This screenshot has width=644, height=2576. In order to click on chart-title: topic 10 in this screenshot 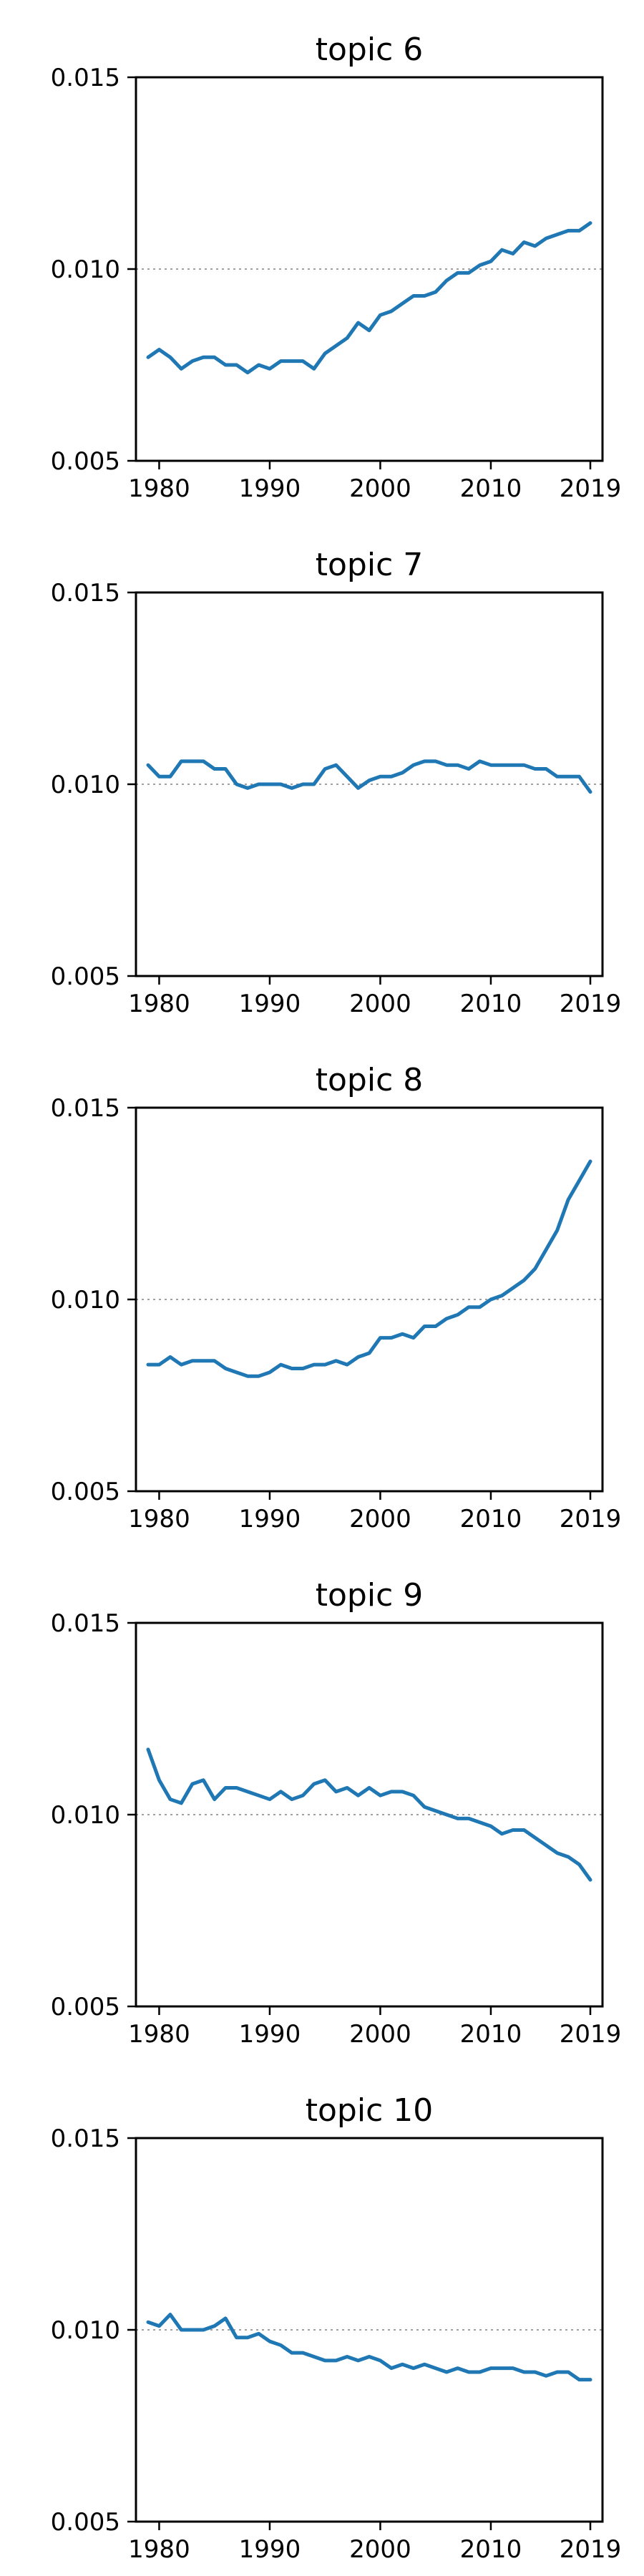, I will do `click(370, 2110)`.